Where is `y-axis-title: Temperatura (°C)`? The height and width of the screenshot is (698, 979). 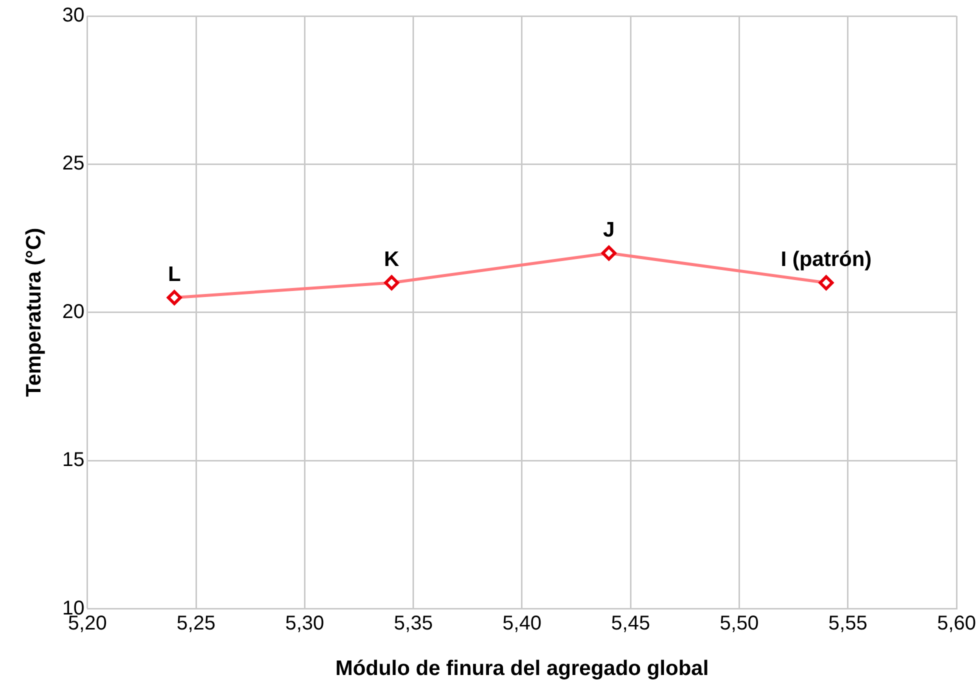
y-axis-title: Temperatura (°C) is located at coordinates (34, 312).